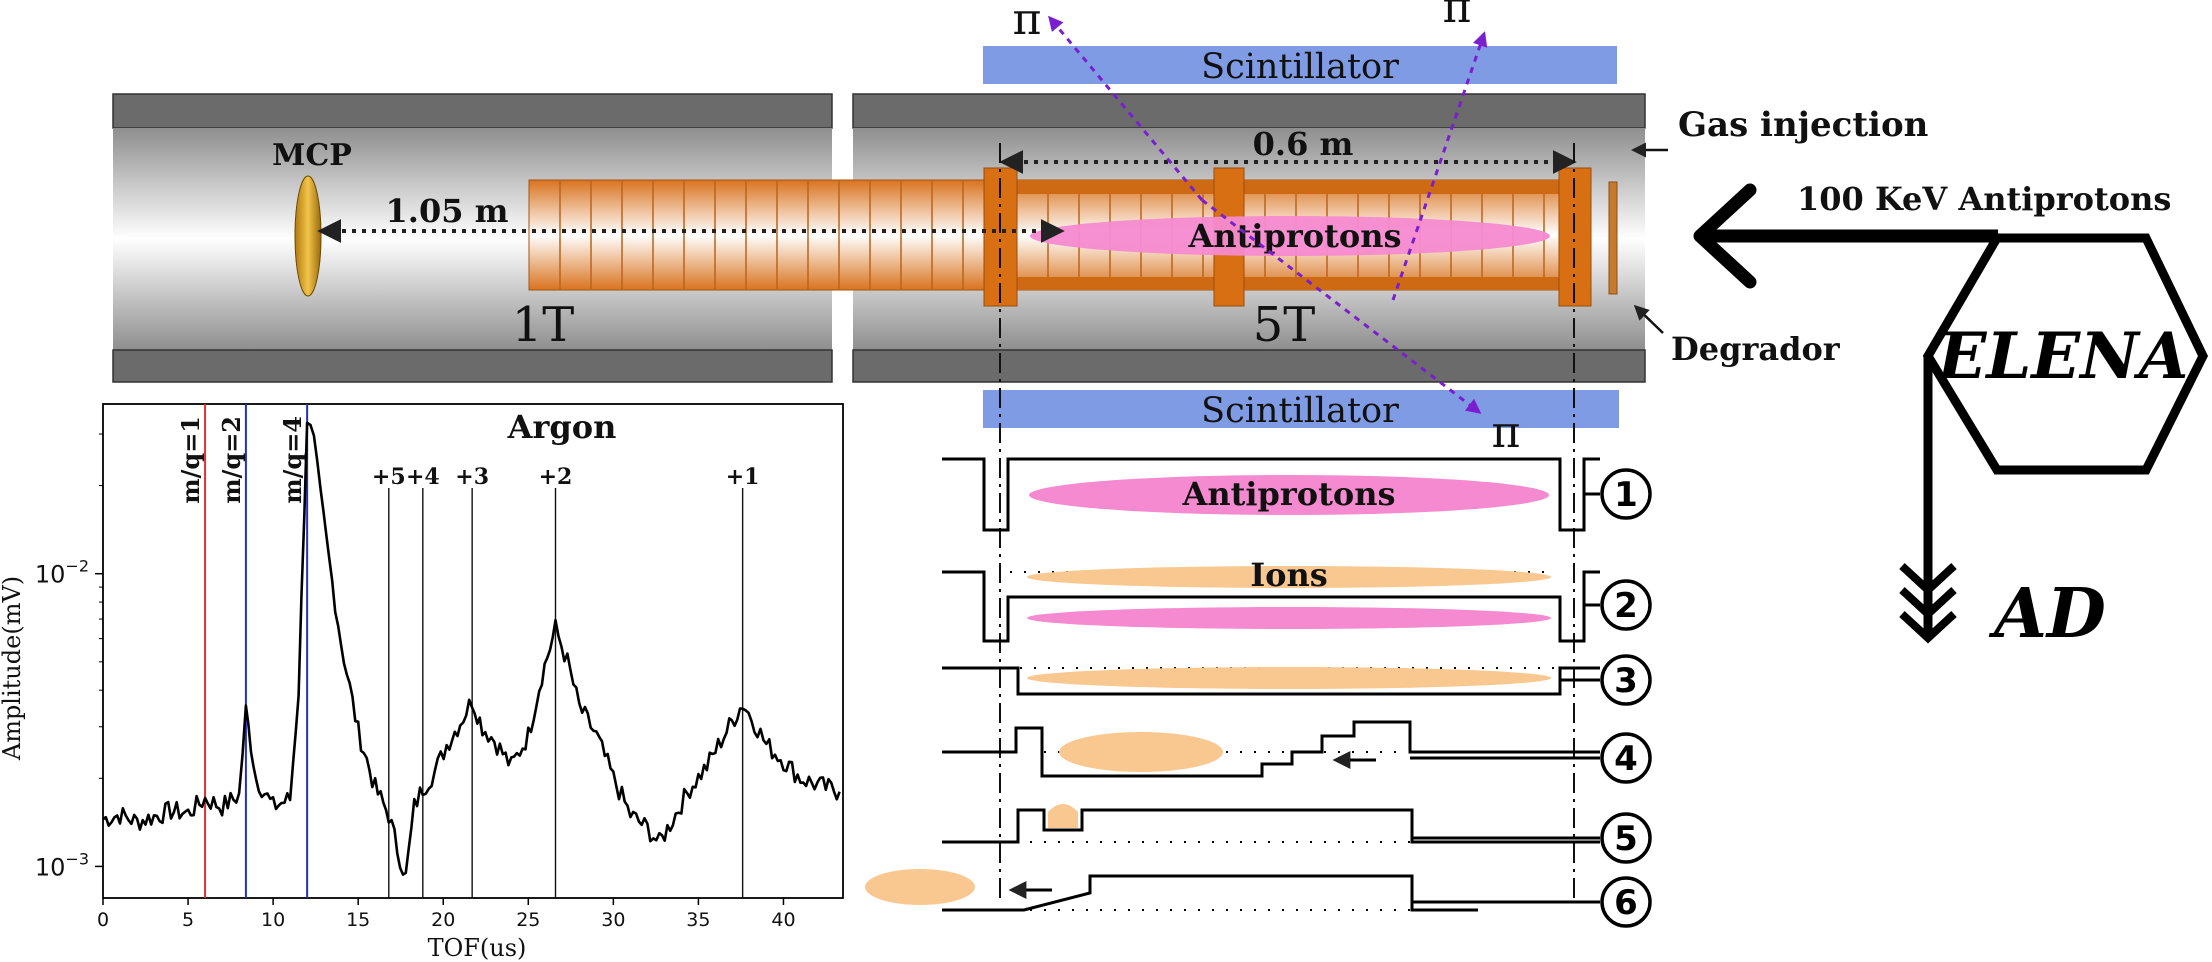 This screenshot has height=962, width=2212. What do you see at coordinates (312, 155) in the screenshot?
I see `mcp-label: MCP` at bounding box center [312, 155].